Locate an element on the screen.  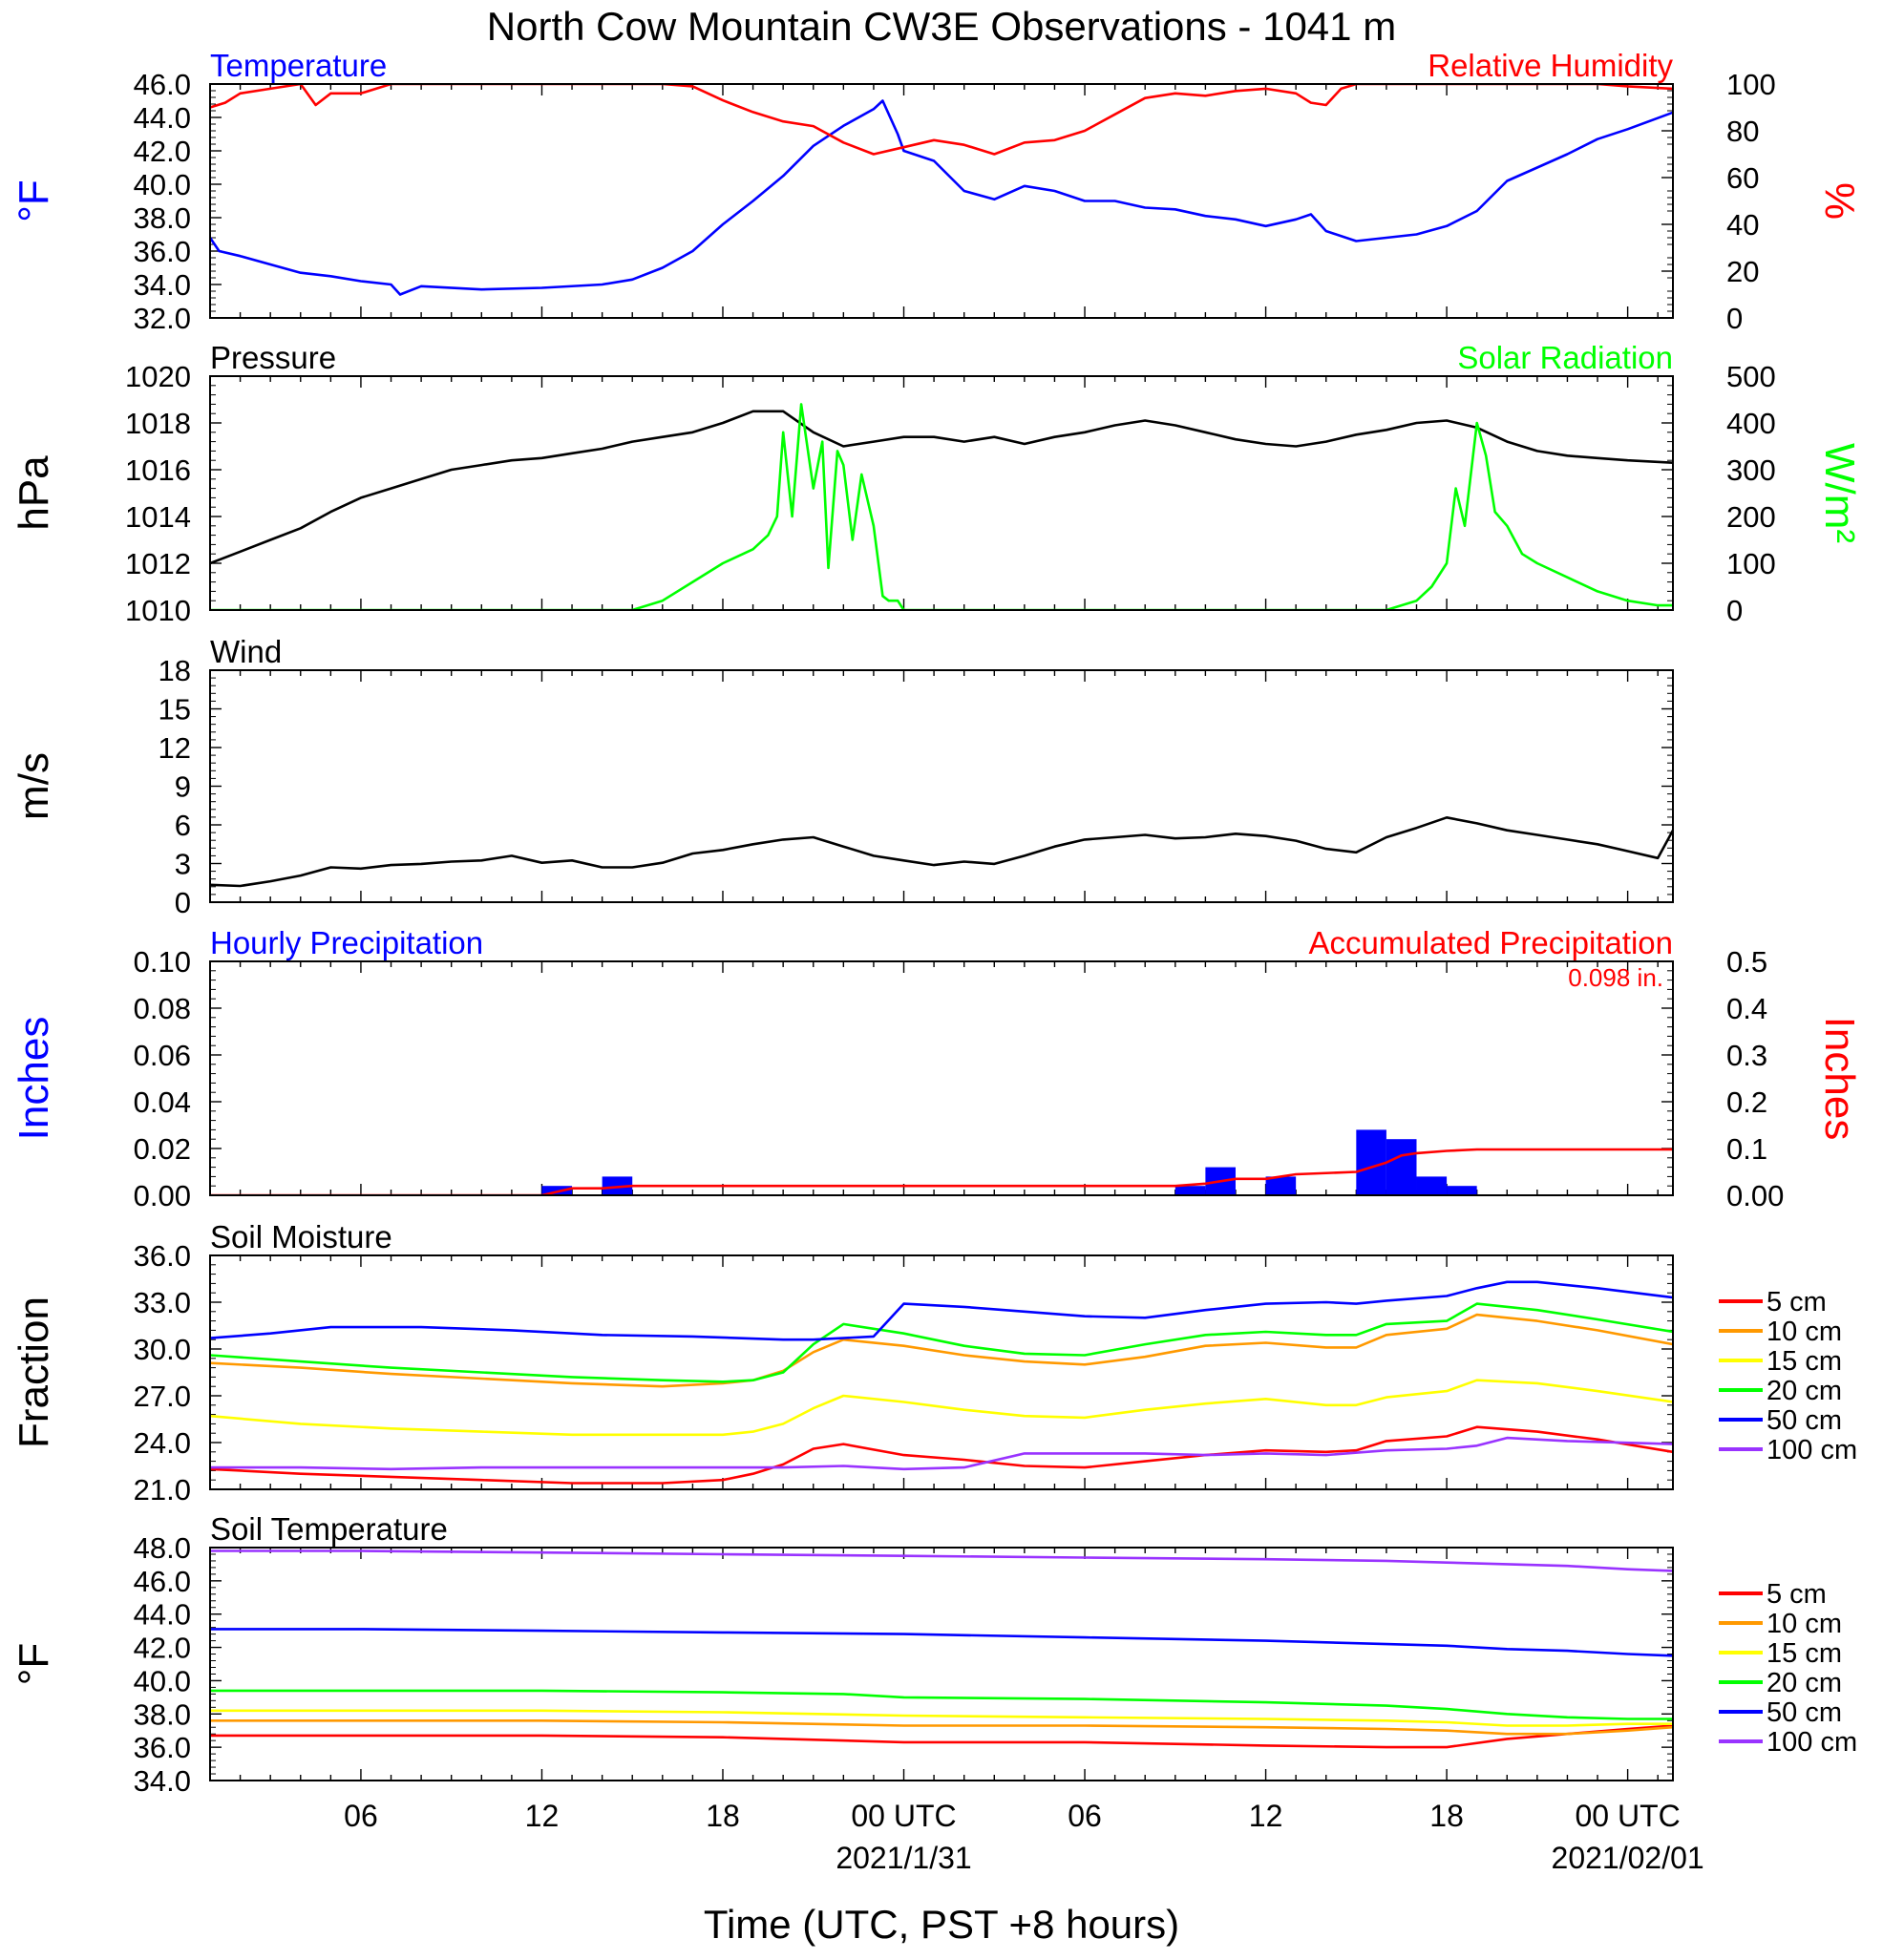
y-tick-label-right: 400 is located at coordinates (1751, 423).